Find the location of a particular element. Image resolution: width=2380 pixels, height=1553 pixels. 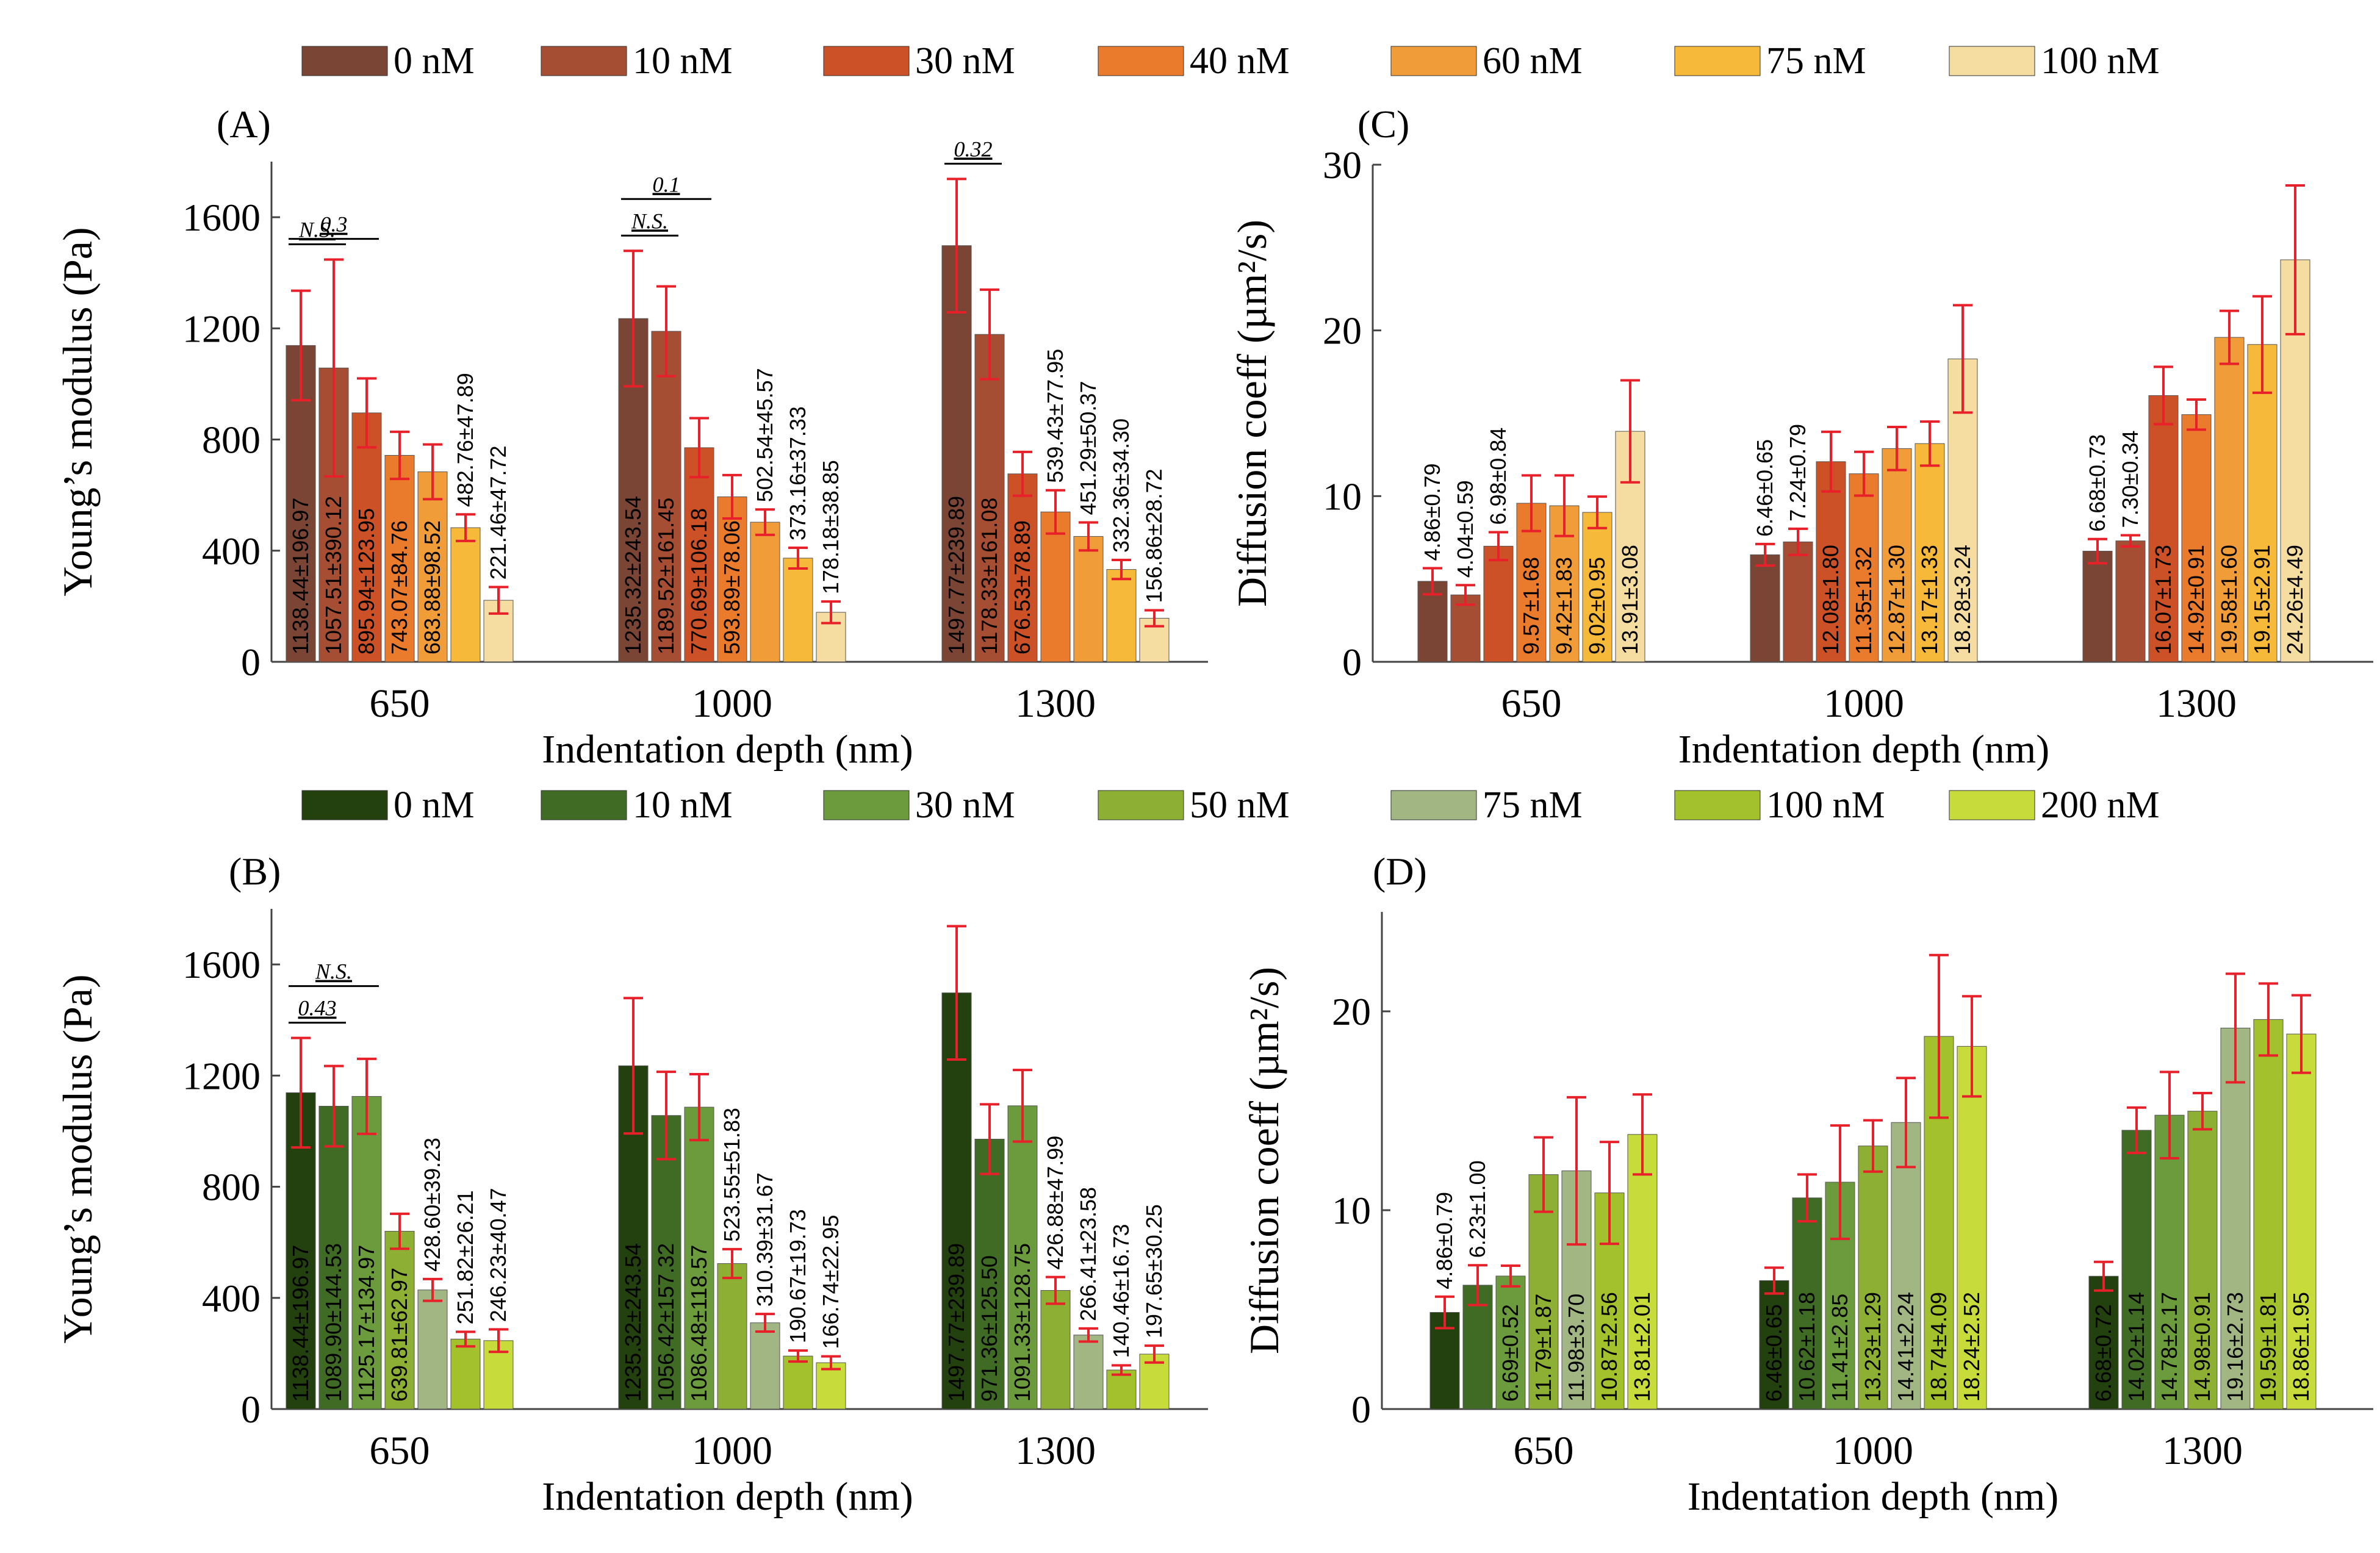

data-label: 14.02±1.14 is located at coordinates (2136, 1347).